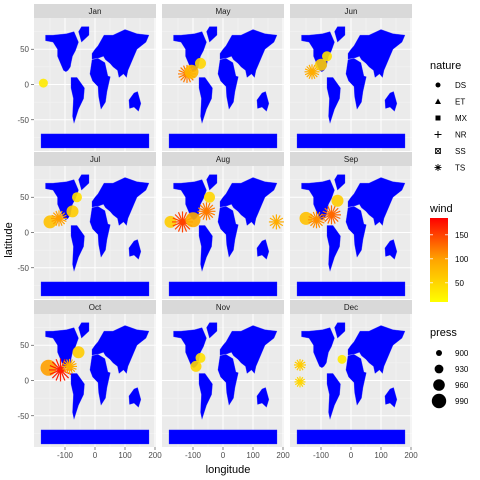 The width and height of the screenshot is (480, 480). What do you see at coordinates (222, 11) in the screenshot?
I see `facet-strip-label: May` at bounding box center [222, 11].